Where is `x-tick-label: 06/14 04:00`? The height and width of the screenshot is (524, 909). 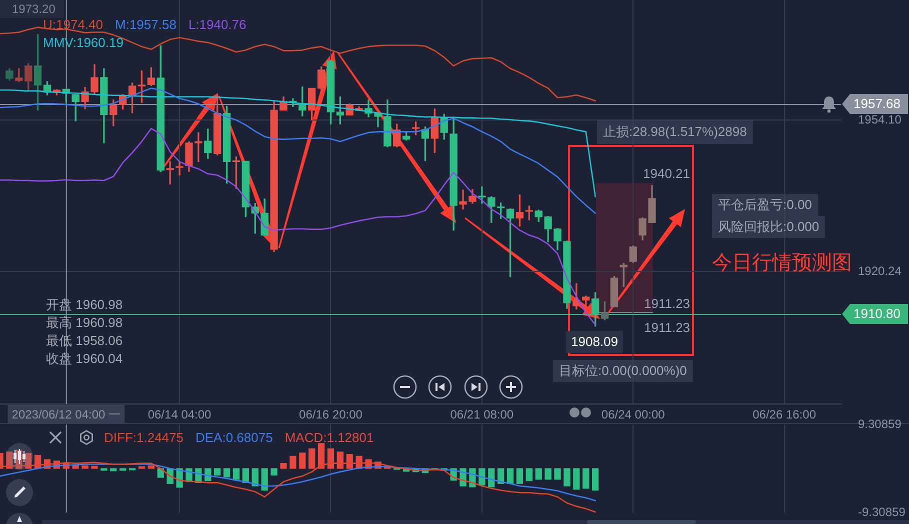
x-tick-label: 06/14 04:00 is located at coordinates (180, 415).